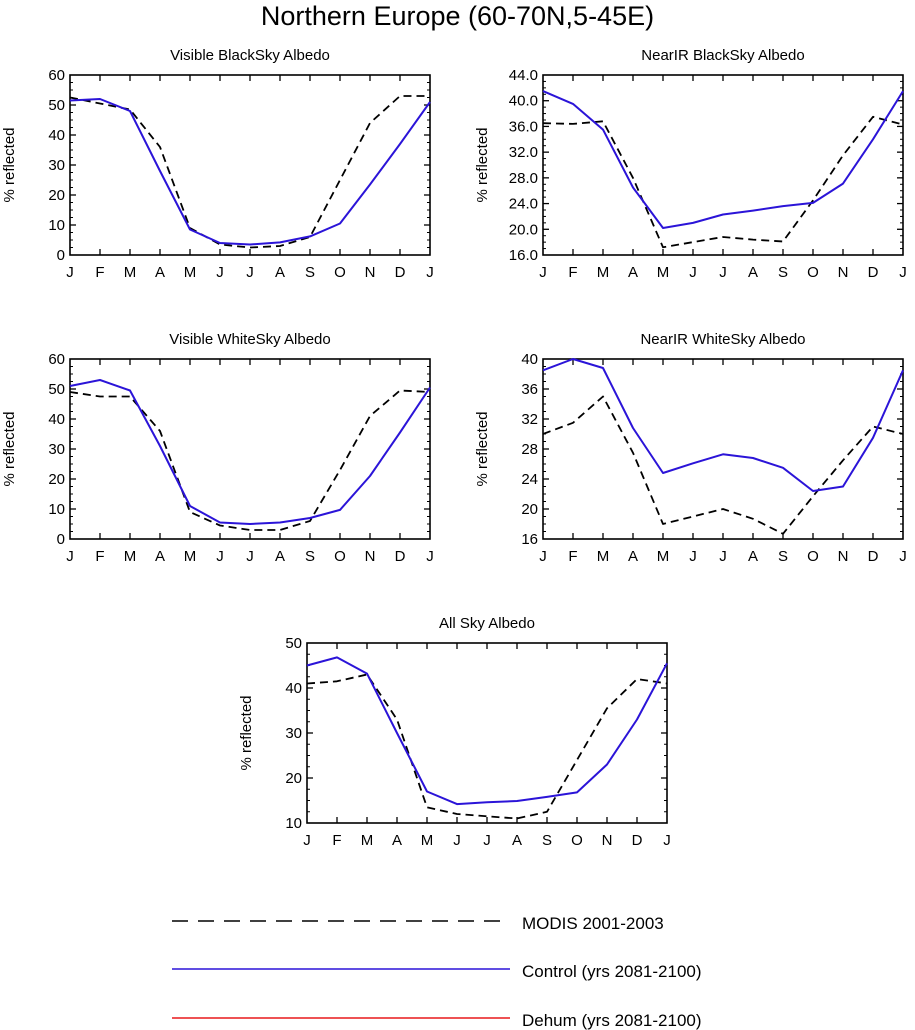 The width and height of the screenshot is (915, 1030). Describe the element at coordinates (249, 339) in the screenshot. I see `panel-title: Visible WhiteSky Albedo` at that location.